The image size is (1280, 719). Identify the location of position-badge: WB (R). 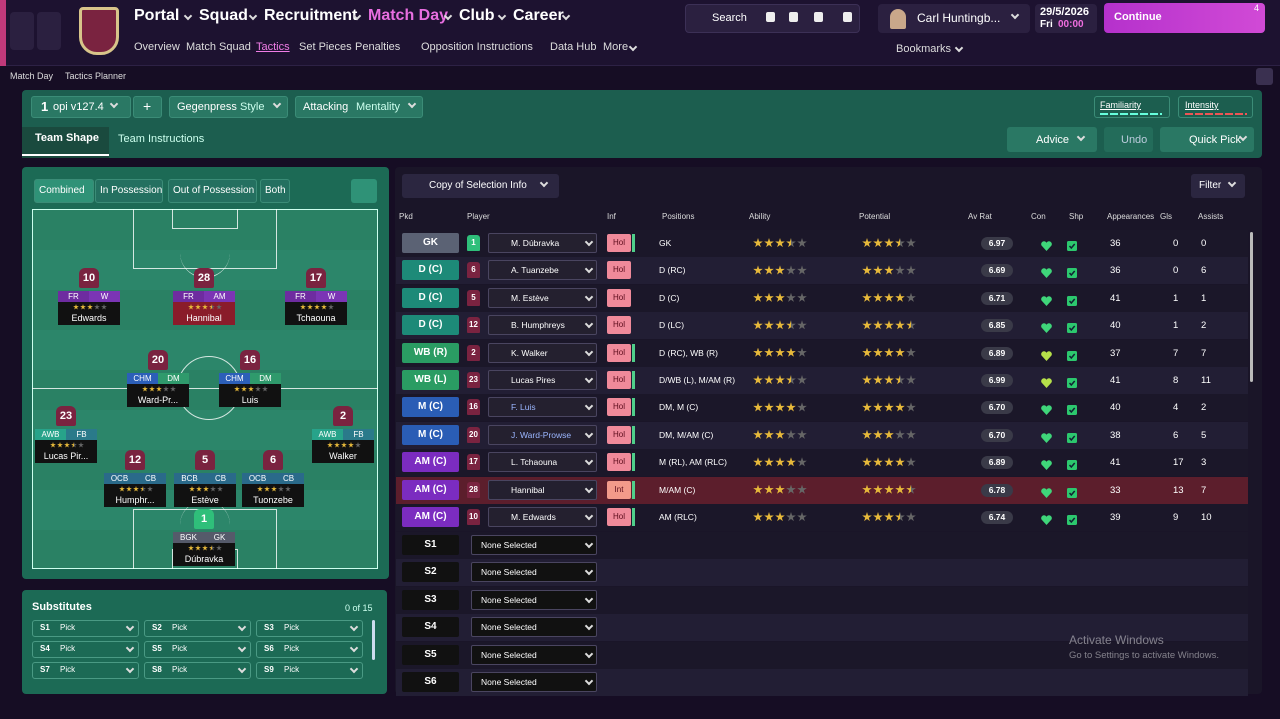
(430, 352).